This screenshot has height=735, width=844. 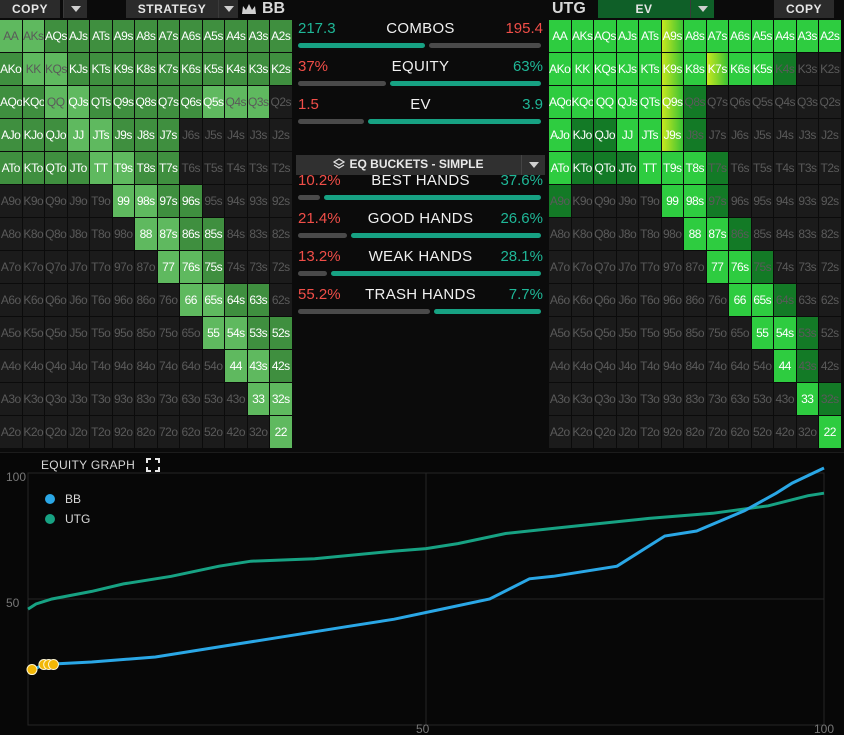 I want to click on hand-cell-99: 99, so click(x=123, y=201).